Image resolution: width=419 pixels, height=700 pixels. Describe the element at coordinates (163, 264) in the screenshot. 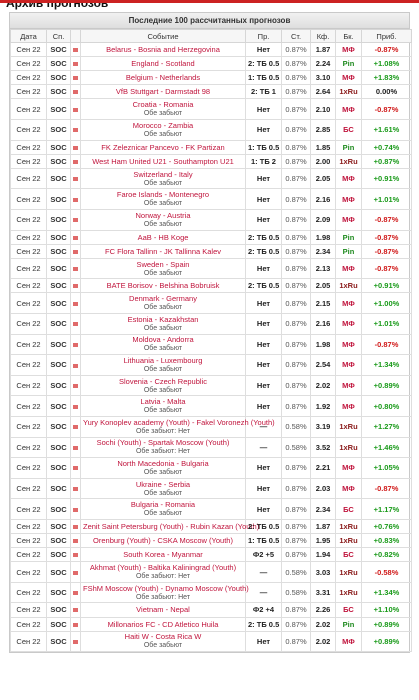

I see `event-link: Sweden - Spain` at that location.